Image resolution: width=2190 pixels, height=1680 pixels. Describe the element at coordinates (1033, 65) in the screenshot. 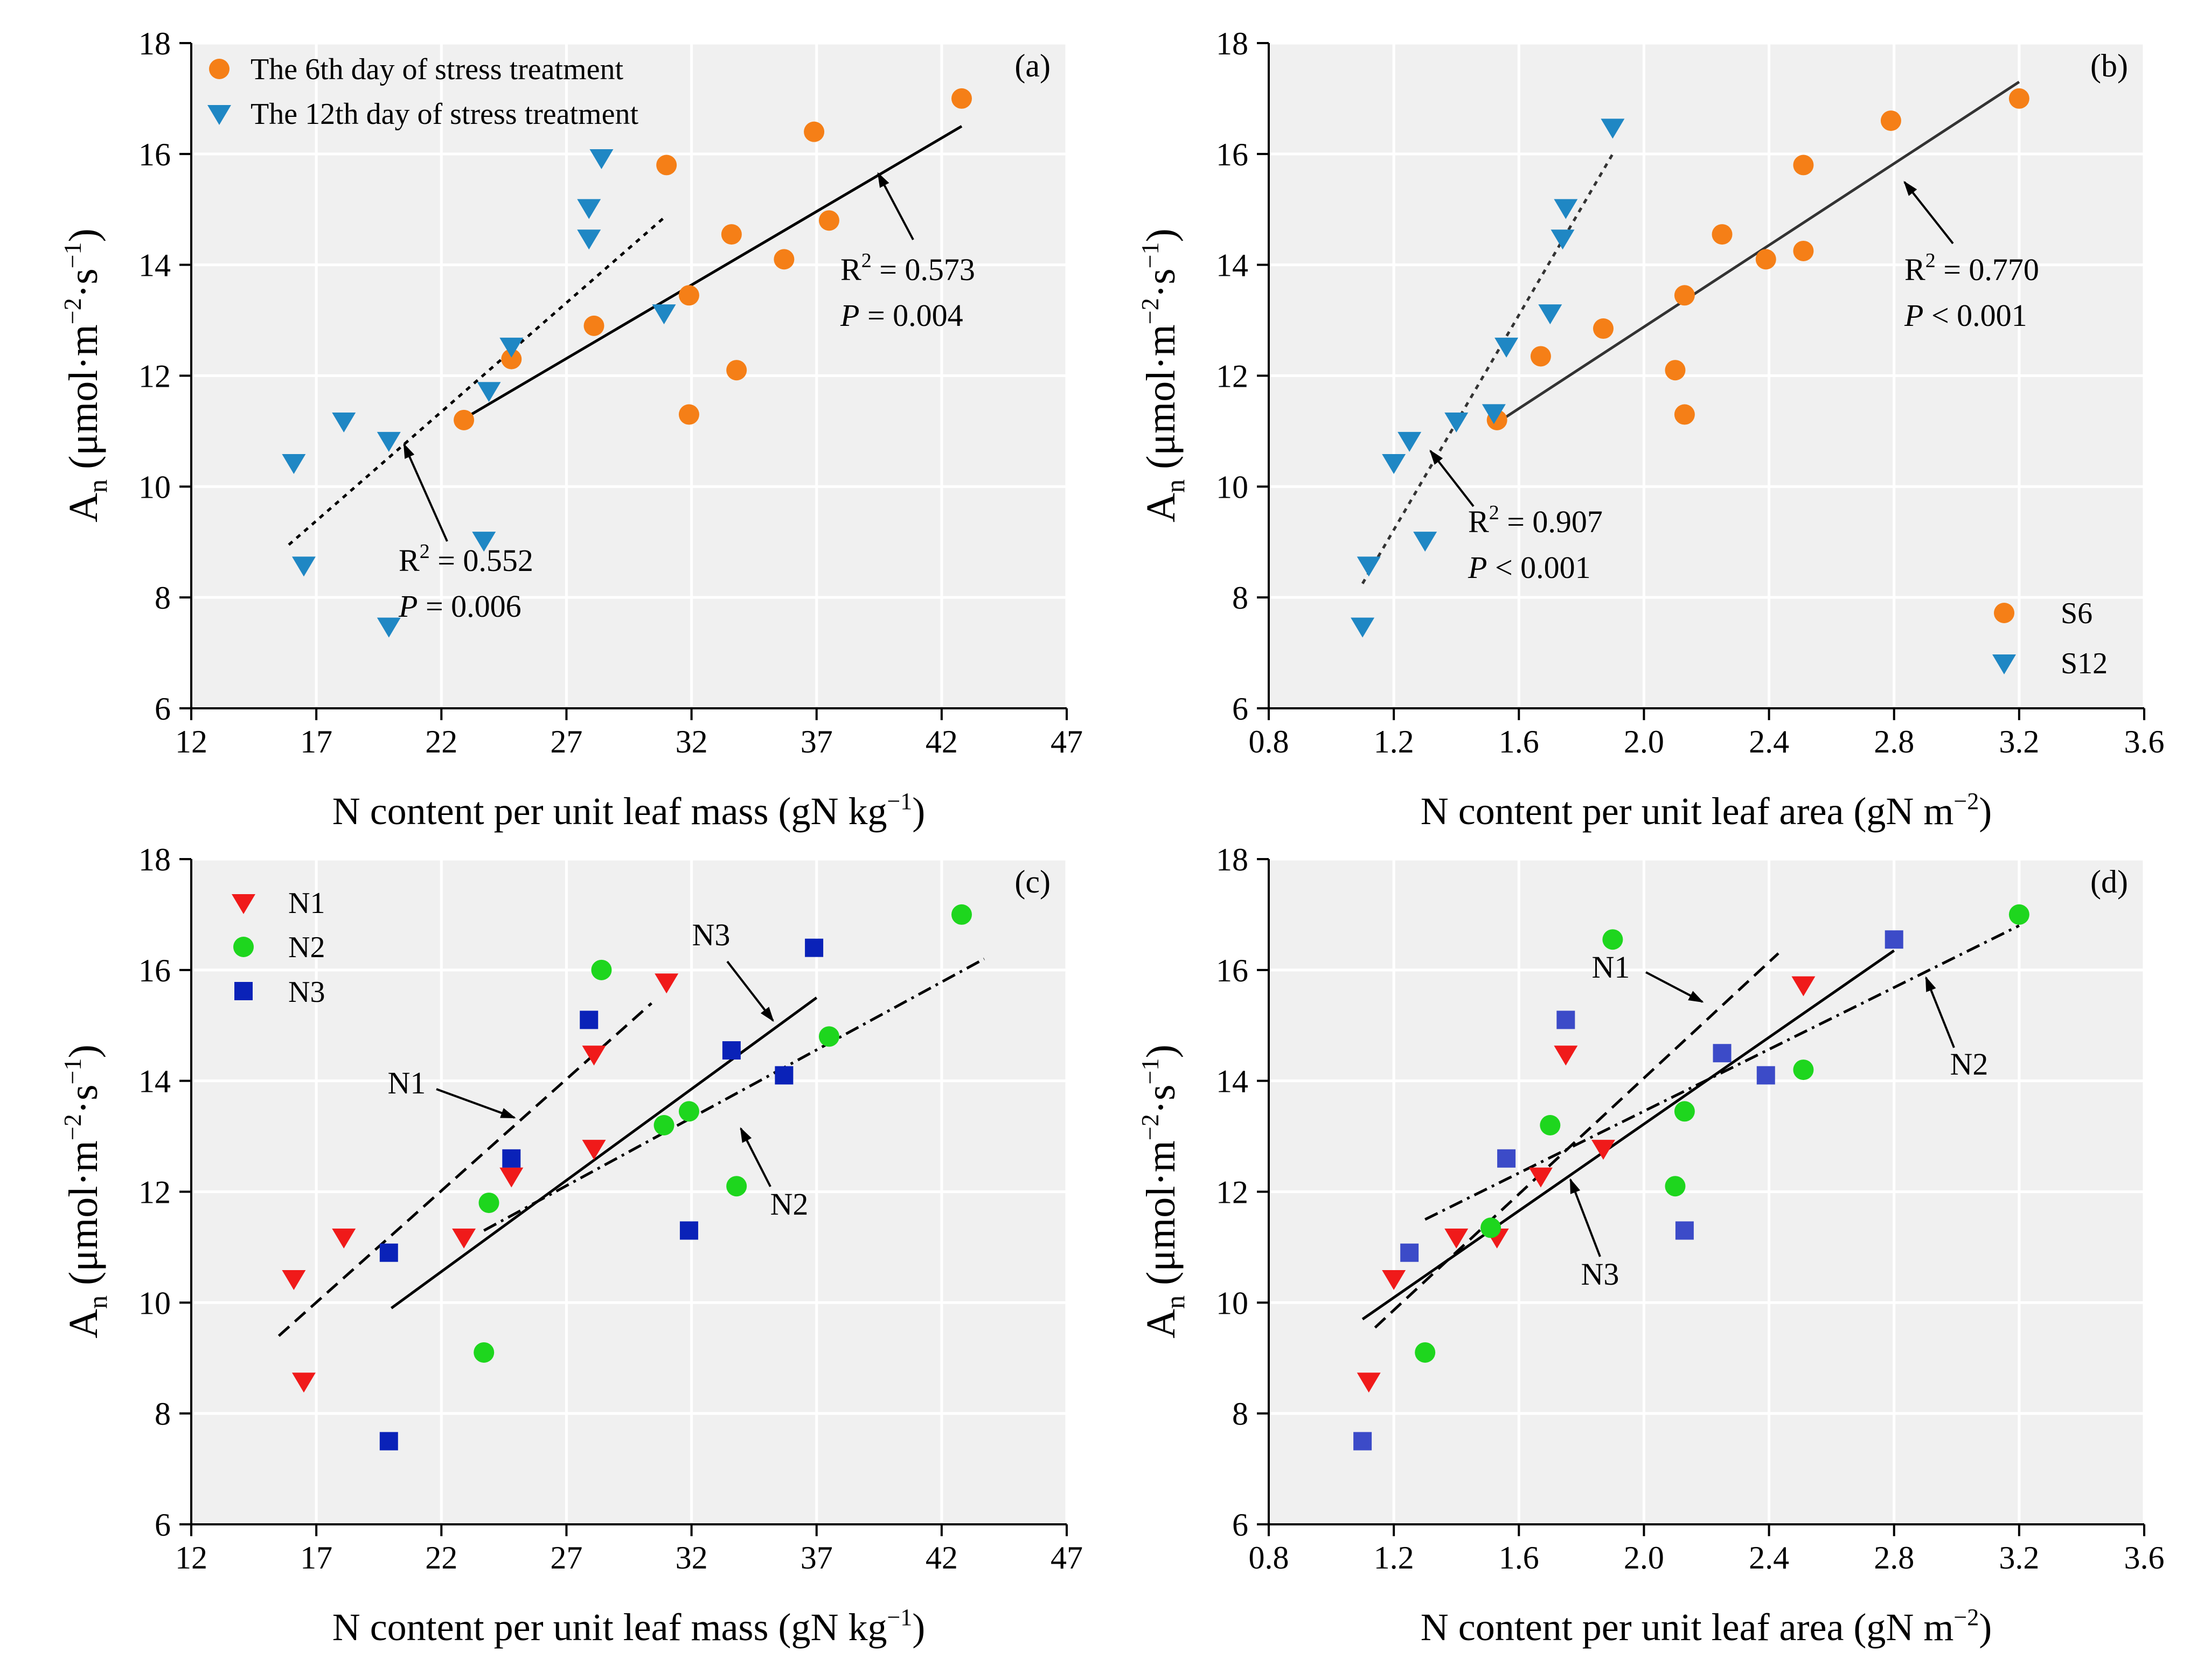

I see `panel-label: (a)` at that location.